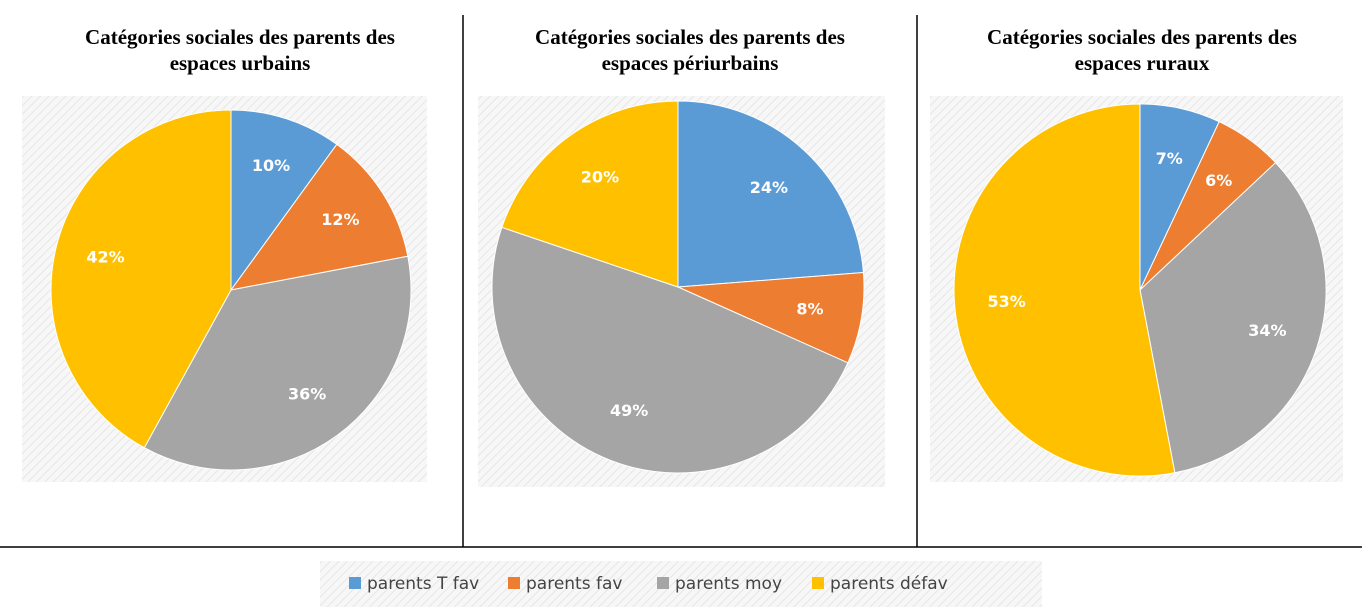 This screenshot has width=1362, height=613. Describe the element at coordinates (1142, 63) in the screenshot. I see `chart-title: espaces ruraux` at that location.